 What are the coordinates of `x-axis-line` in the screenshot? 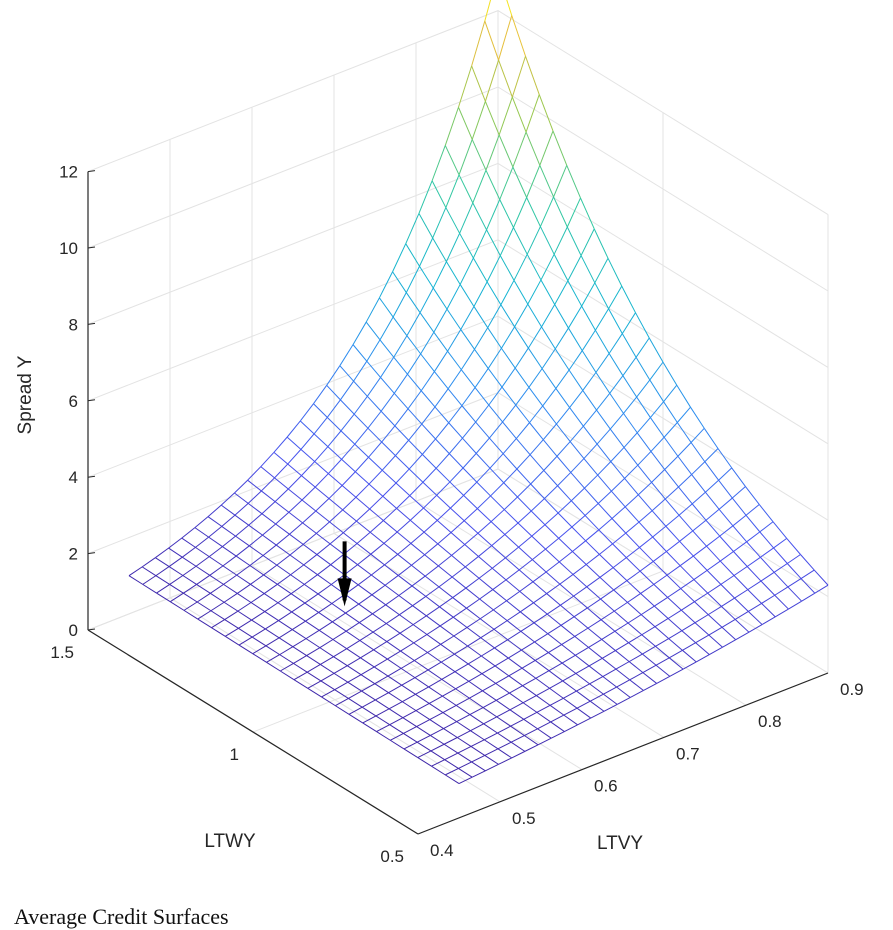 It's located at (623, 753).